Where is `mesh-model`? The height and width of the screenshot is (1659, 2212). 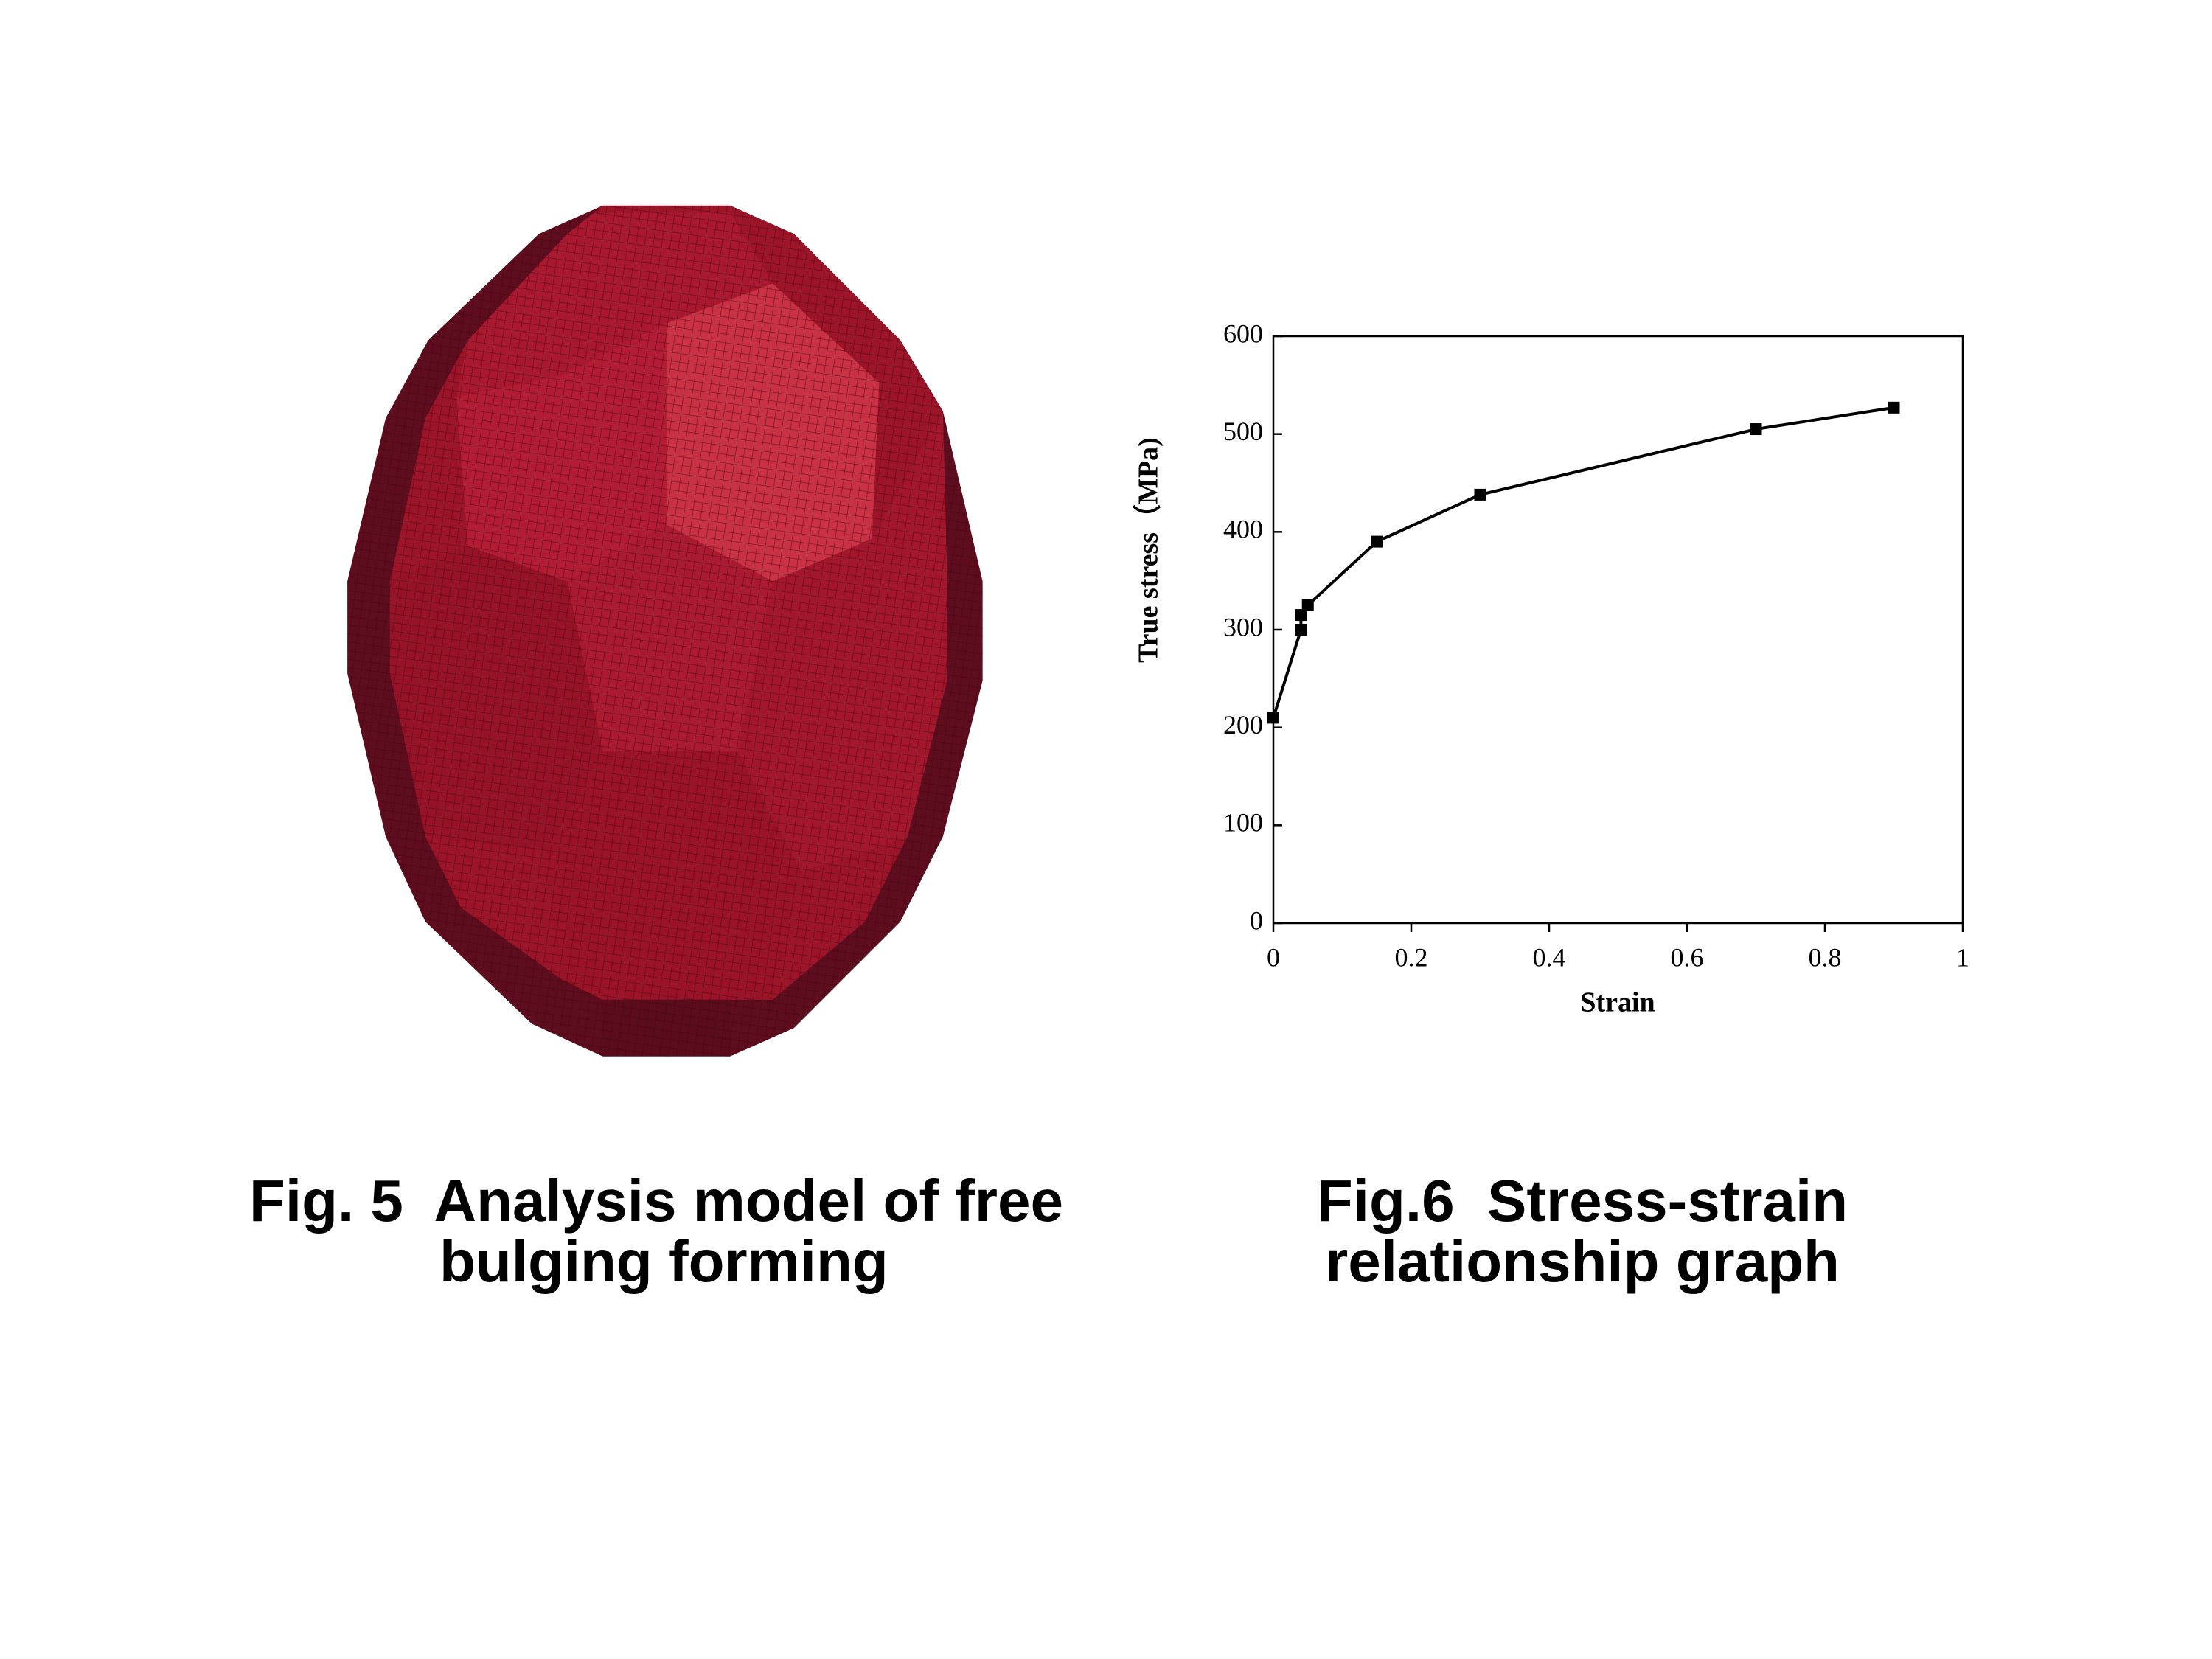 mesh-model is located at coordinates (665, 631).